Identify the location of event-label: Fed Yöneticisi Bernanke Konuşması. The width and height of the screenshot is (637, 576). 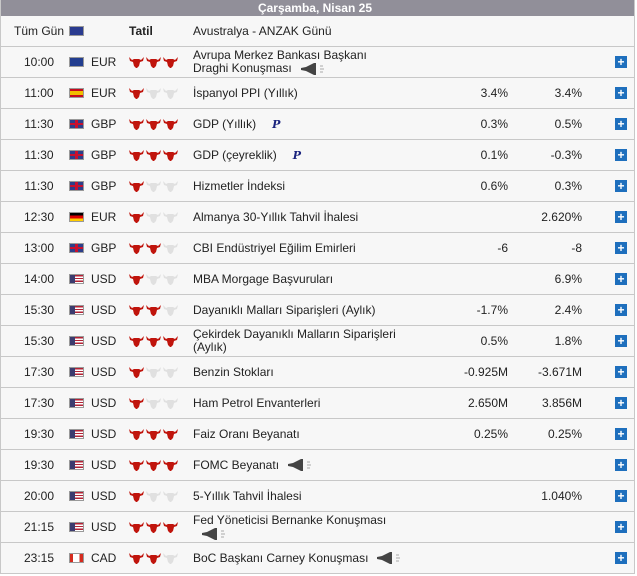
(290, 520).